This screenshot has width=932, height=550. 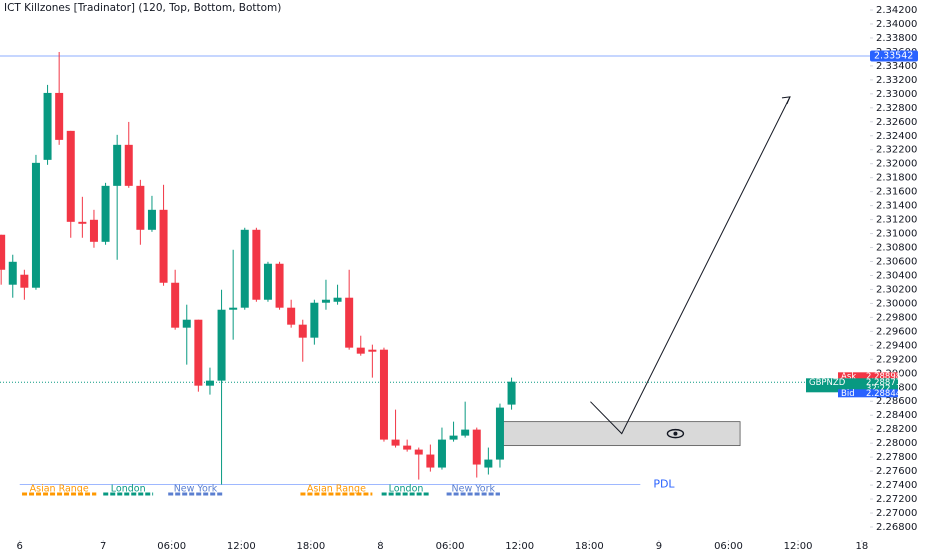 What do you see at coordinates (896, 289) in the screenshot?
I see `y-tick-label: 2.30200` at bounding box center [896, 289].